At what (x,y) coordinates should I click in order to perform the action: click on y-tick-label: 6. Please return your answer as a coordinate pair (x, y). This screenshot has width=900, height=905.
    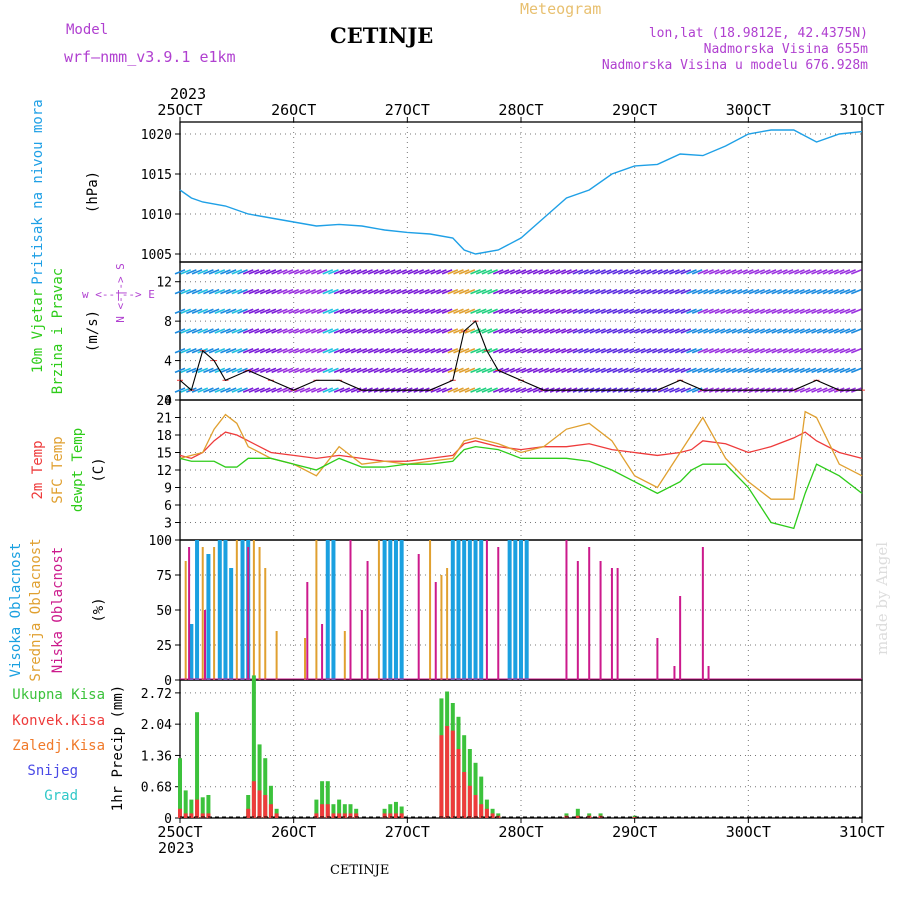
    Looking at the image, I should click on (168, 506).